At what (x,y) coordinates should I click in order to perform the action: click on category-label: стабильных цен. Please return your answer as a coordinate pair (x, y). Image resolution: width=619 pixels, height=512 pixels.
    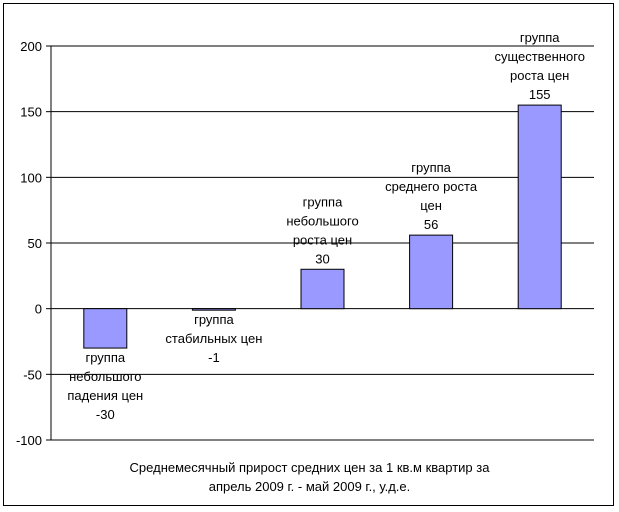
    Looking at the image, I should click on (213, 338).